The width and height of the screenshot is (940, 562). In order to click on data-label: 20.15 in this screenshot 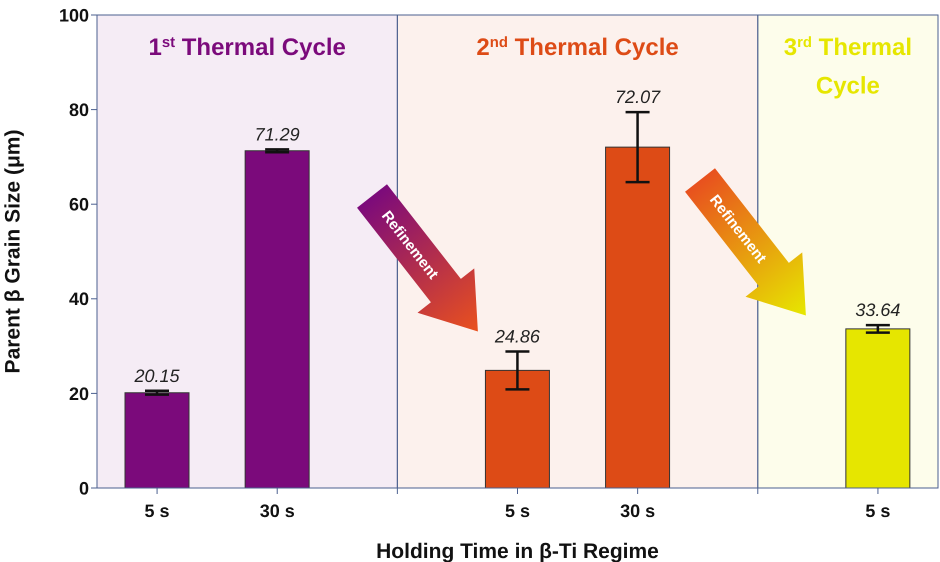, I will do `click(157, 376)`.